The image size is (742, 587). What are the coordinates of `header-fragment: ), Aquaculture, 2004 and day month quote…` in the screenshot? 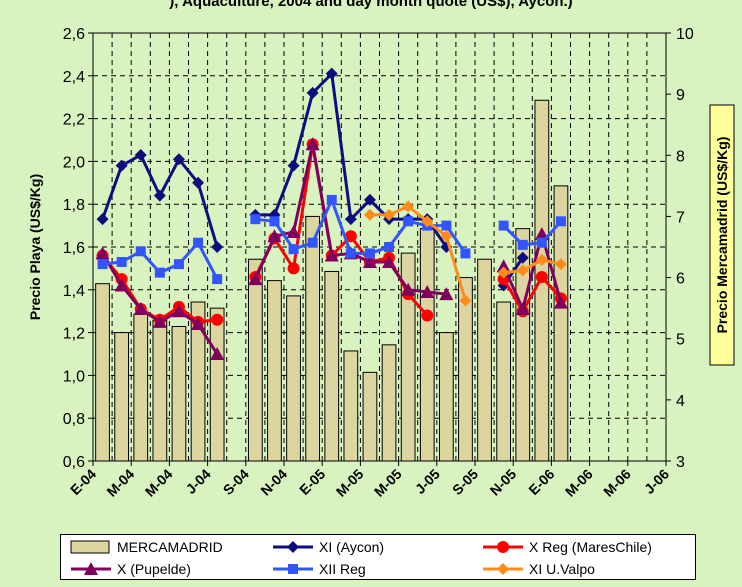 It's located at (370, 5).